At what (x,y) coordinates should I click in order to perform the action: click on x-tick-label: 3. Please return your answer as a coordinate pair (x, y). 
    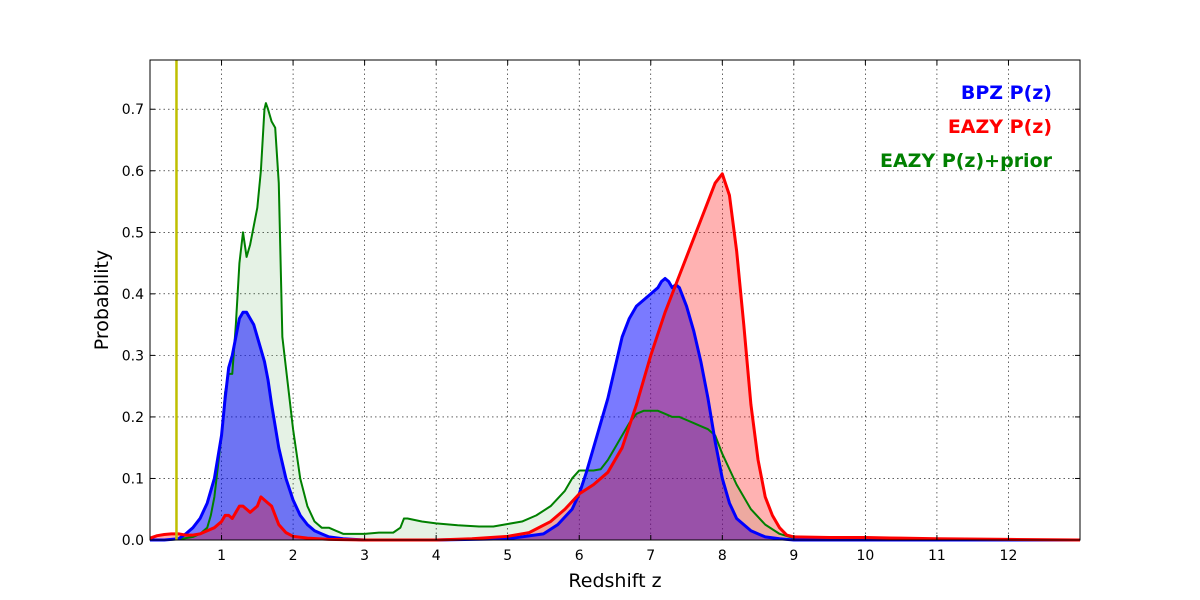
    Looking at the image, I should click on (364, 556).